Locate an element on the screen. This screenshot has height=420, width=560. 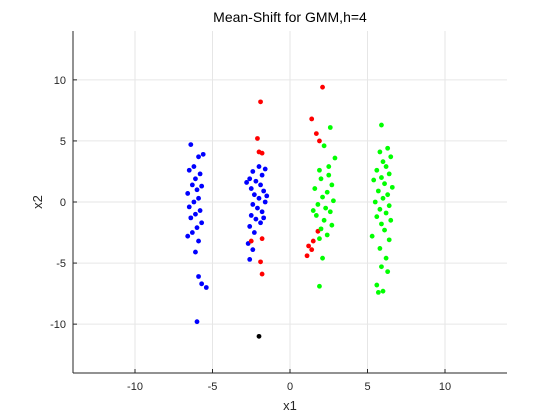
chart-title: Mean-Shift for GMM,h=4 is located at coordinates (290, 17).